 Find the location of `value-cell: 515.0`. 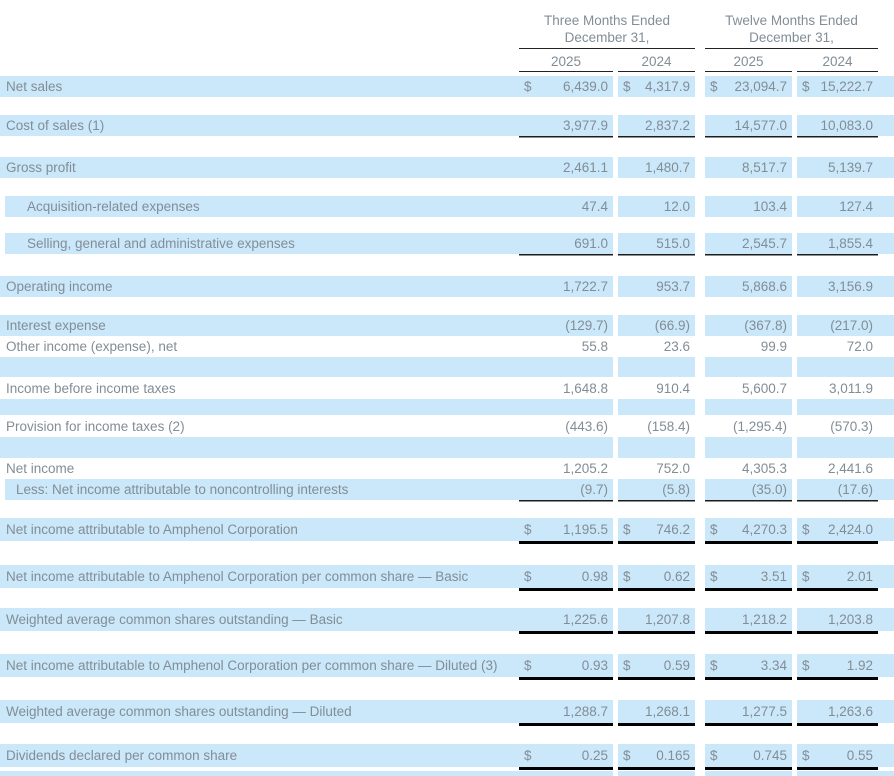

value-cell: 515.0 is located at coordinates (656, 243).